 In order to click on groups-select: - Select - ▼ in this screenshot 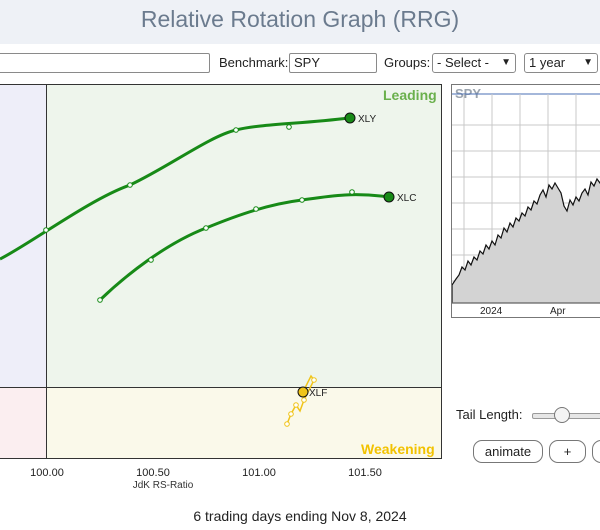, I will do `click(474, 63)`.